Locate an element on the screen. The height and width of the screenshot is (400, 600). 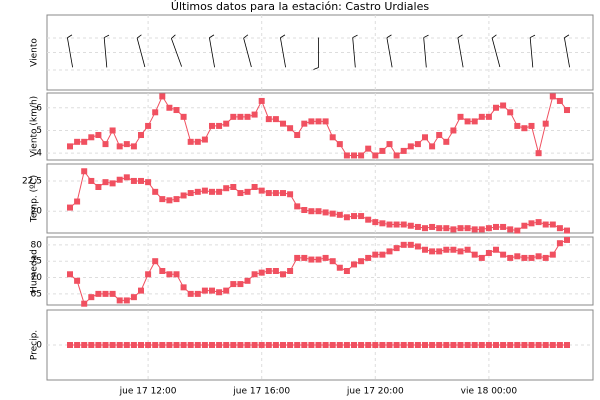
y-tick-label: 70 is located at coordinates (37, 278).